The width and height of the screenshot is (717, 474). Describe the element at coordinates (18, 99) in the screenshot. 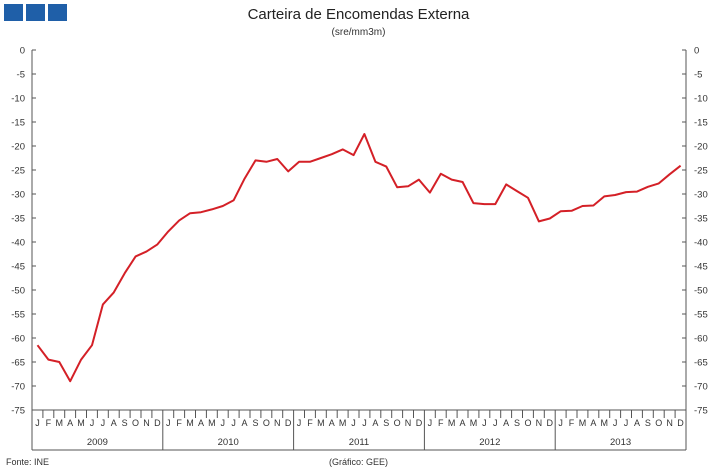

I see `y-tick-label-left: -10` at that location.